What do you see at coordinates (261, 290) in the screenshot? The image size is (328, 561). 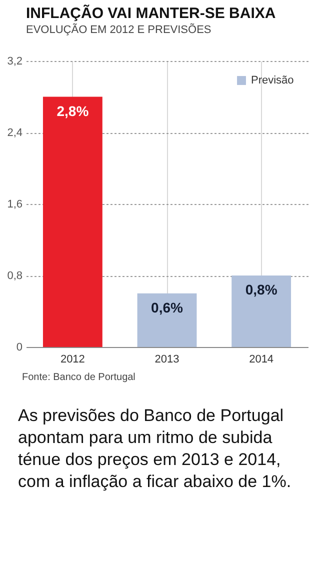 I see `data-label: 0,8%` at bounding box center [261, 290].